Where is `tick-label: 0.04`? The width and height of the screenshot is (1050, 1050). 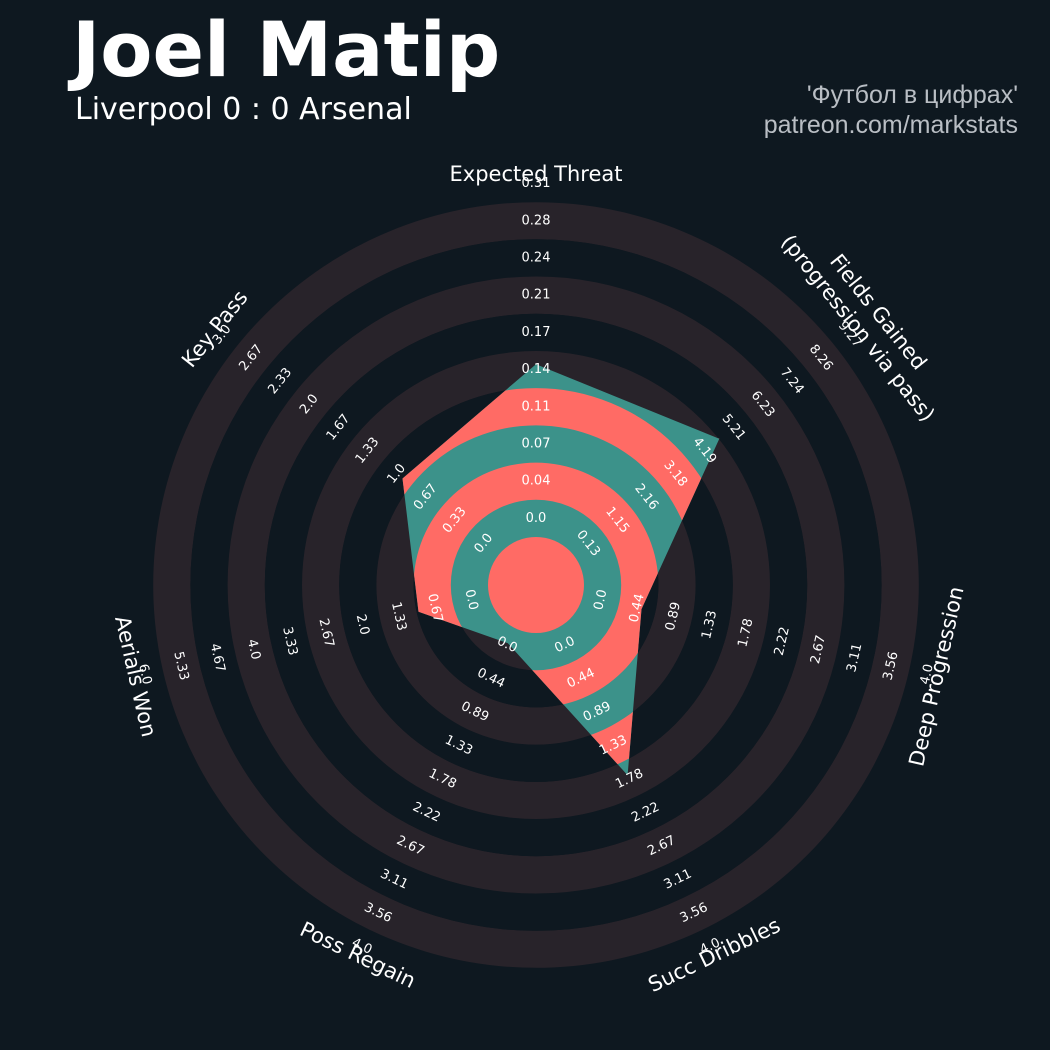 tick-label: 0.04 is located at coordinates (536, 481).